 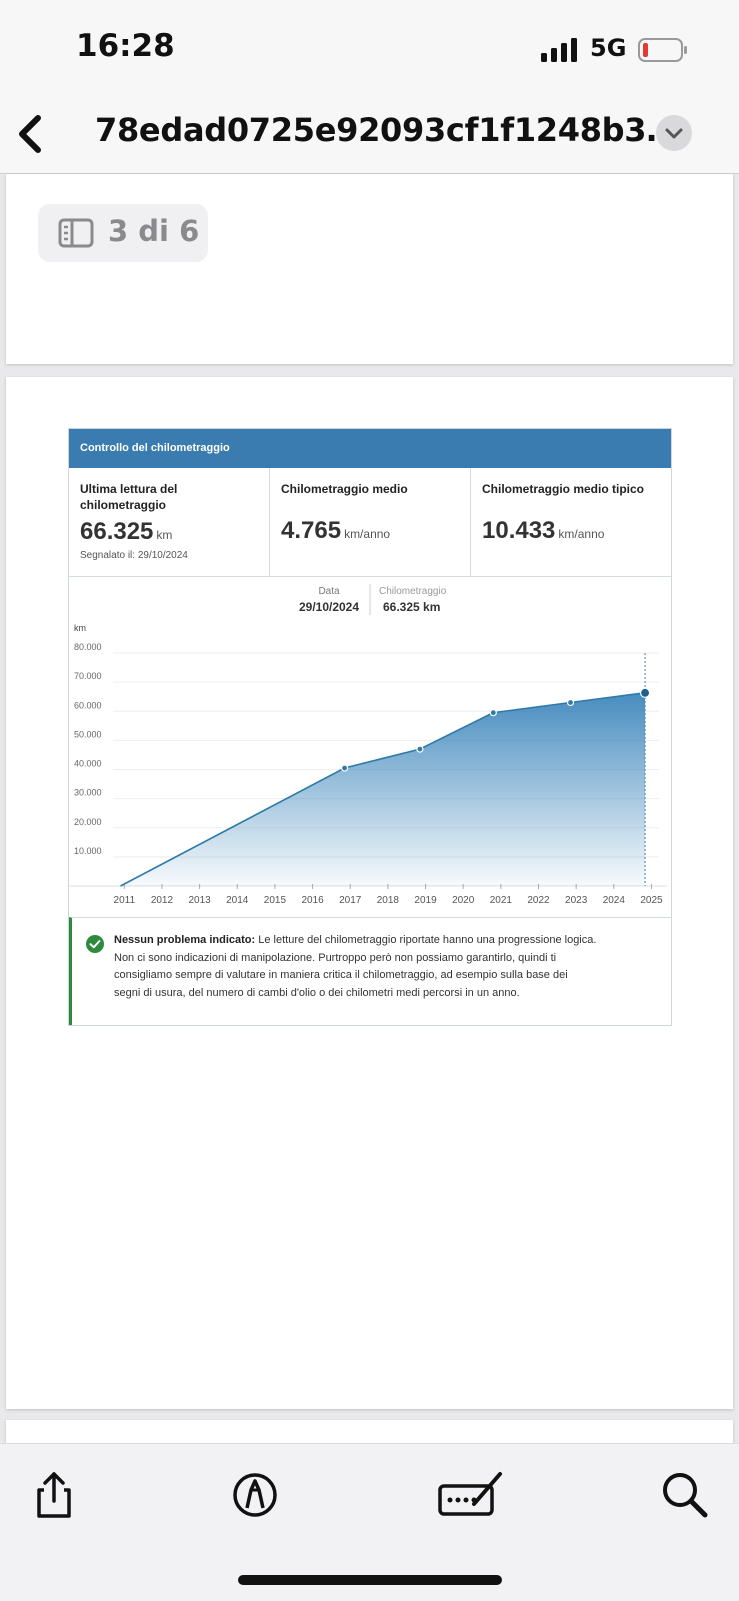 I want to click on pdf-page-previous: 3 di 6, so click(x=369, y=269).